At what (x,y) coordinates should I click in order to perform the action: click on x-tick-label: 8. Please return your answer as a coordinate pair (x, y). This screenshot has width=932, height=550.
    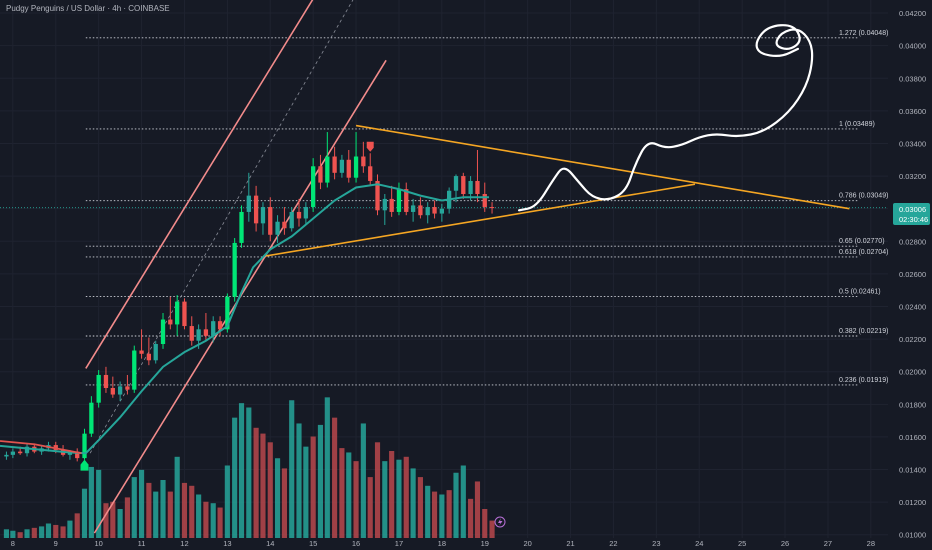
    Looking at the image, I should click on (13, 543).